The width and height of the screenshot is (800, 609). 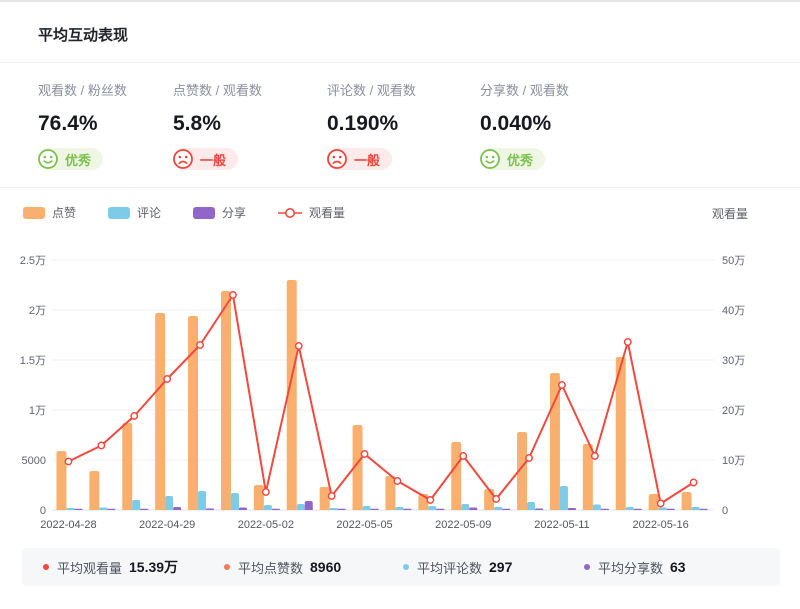 What do you see at coordinates (197, 123) in the screenshot?
I see `metric-value: 5.8%` at bounding box center [197, 123].